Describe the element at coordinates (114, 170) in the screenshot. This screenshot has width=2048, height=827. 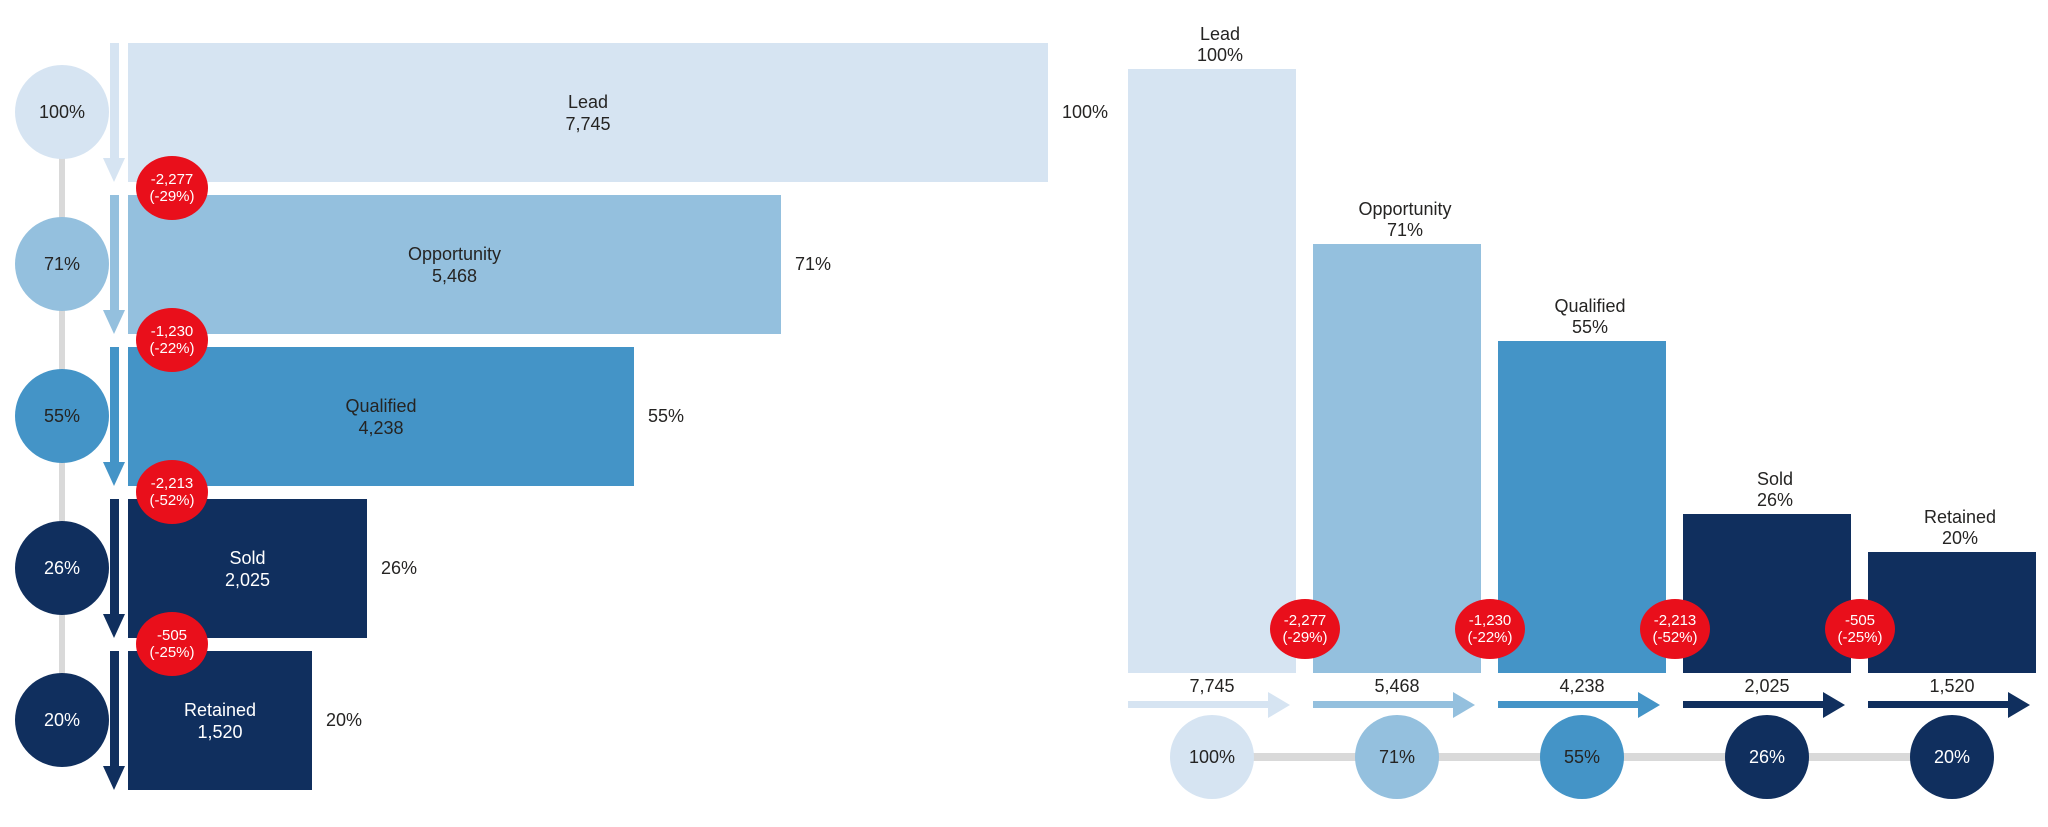
I see `down-arrow-lead-head` at that location.